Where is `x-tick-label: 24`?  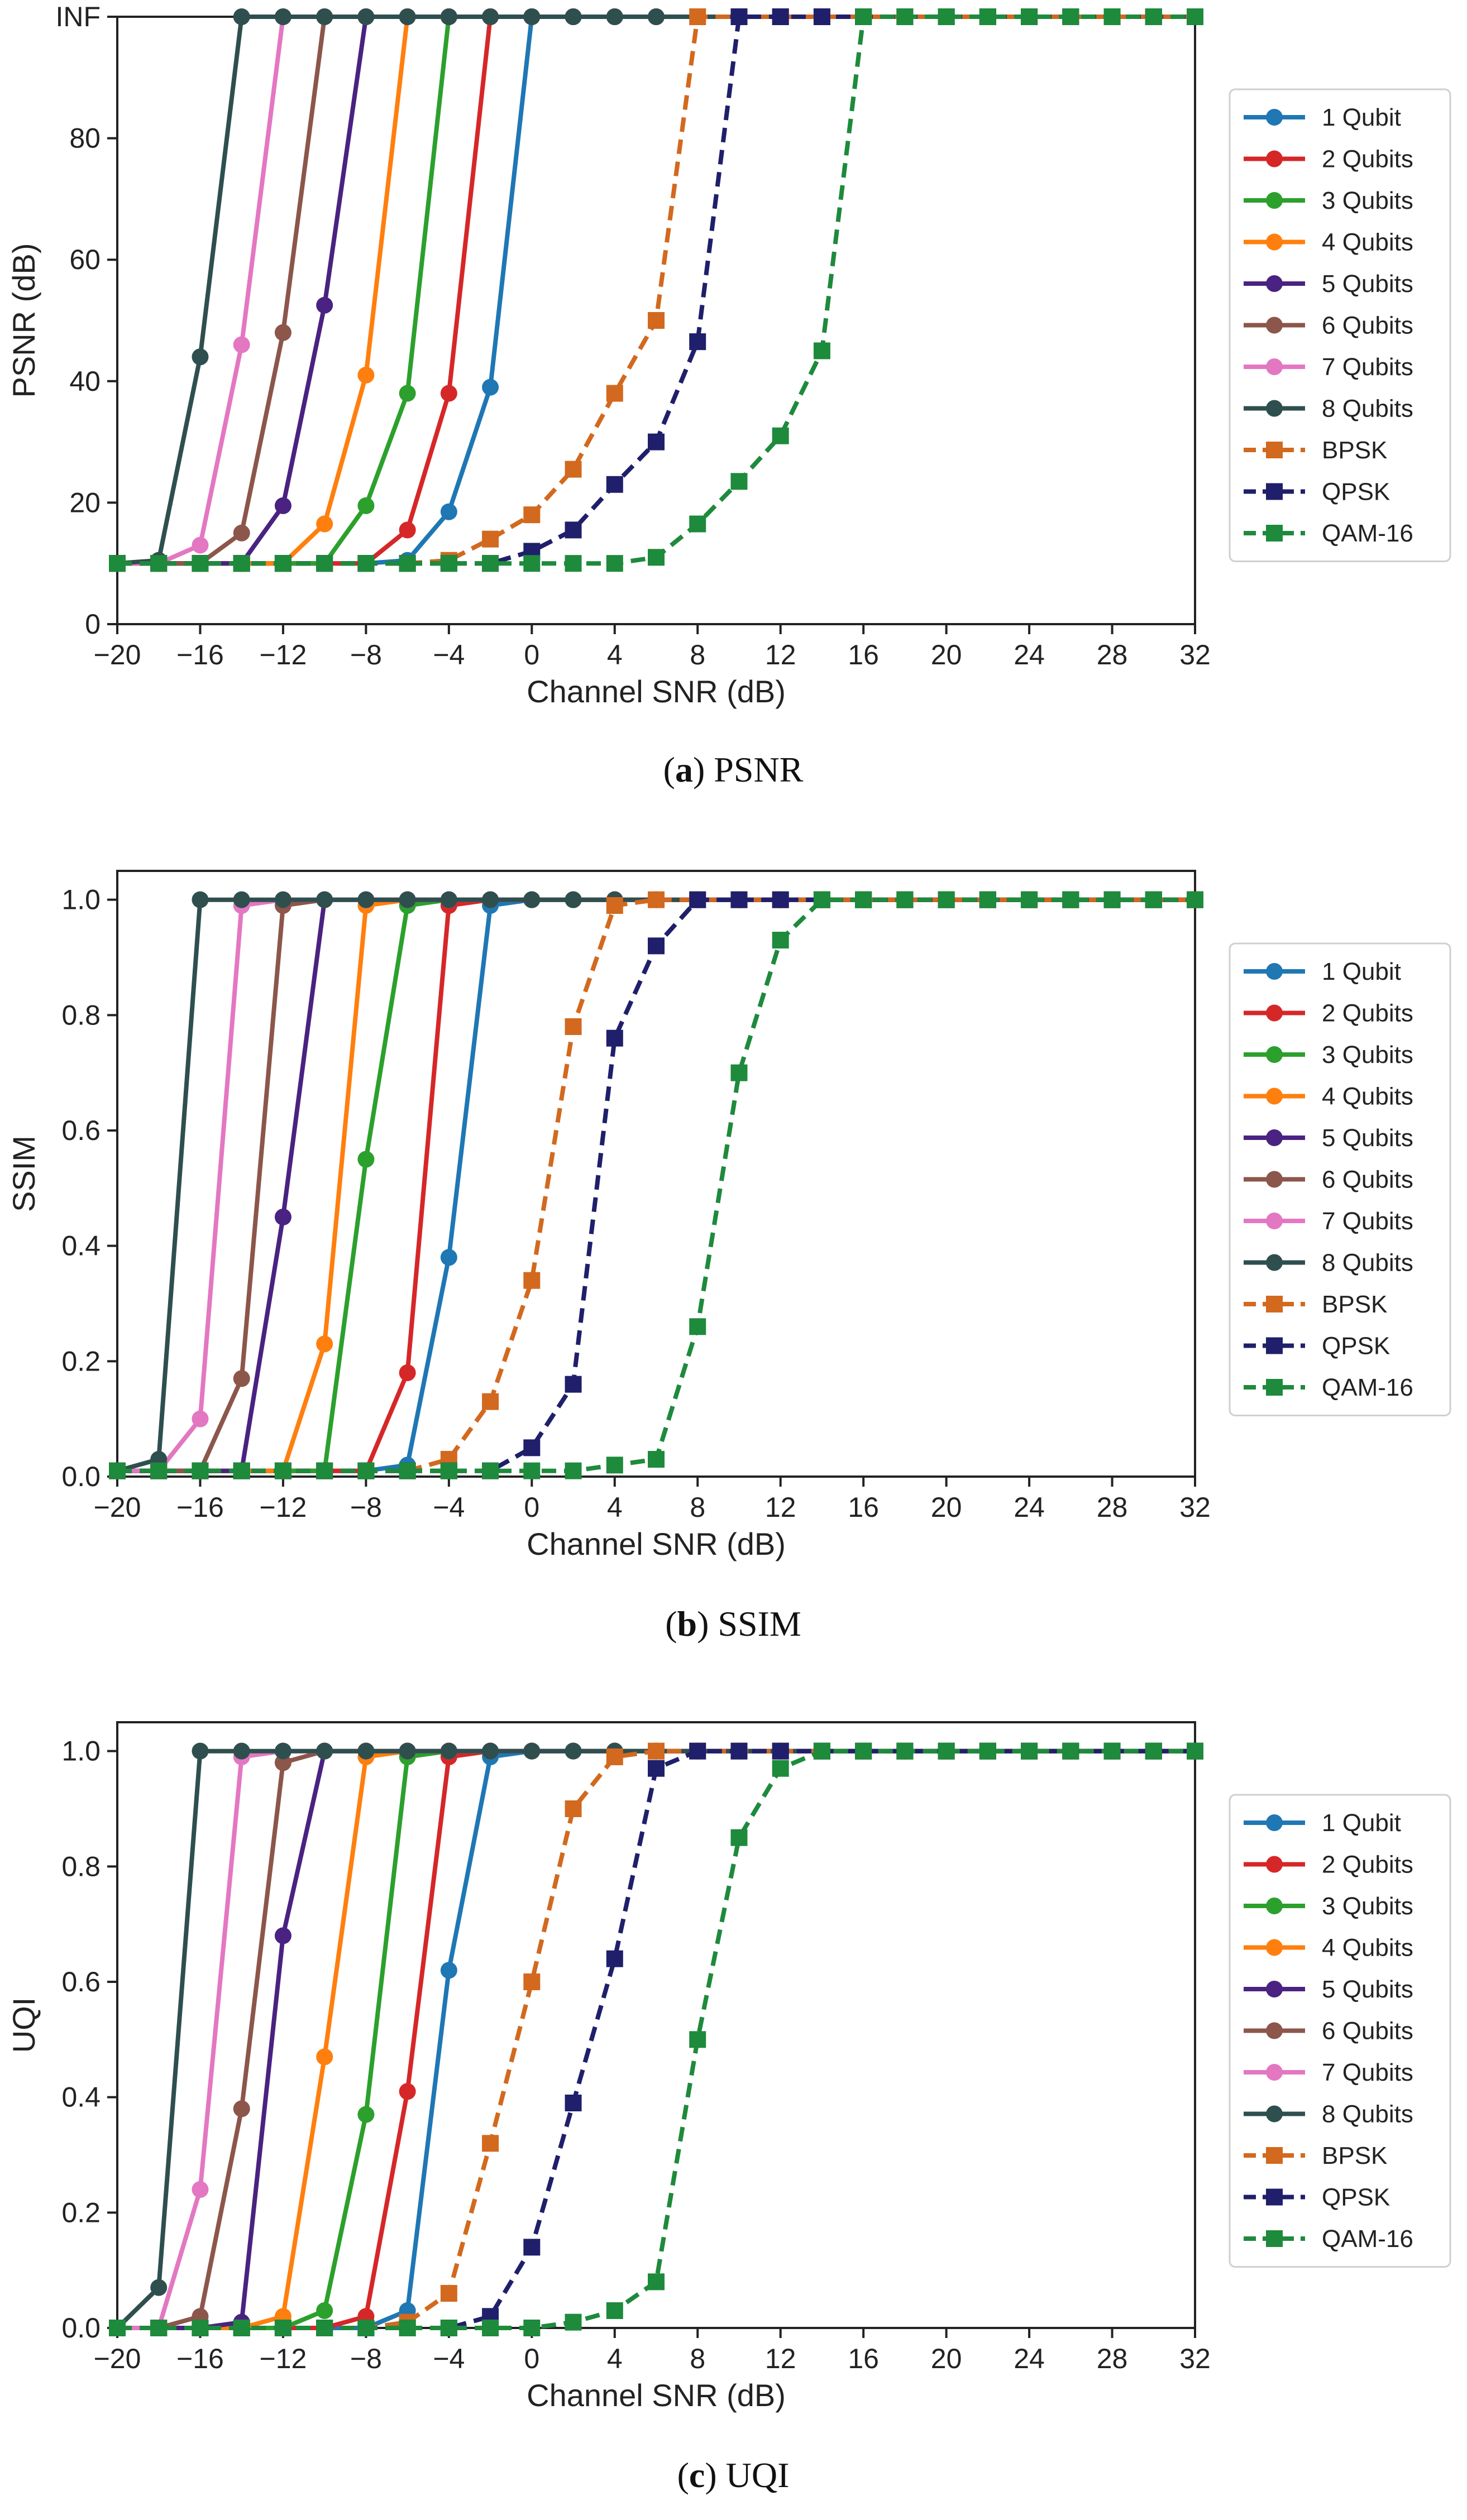
x-tick-label: 24 is located at coordinates (1029, 654).